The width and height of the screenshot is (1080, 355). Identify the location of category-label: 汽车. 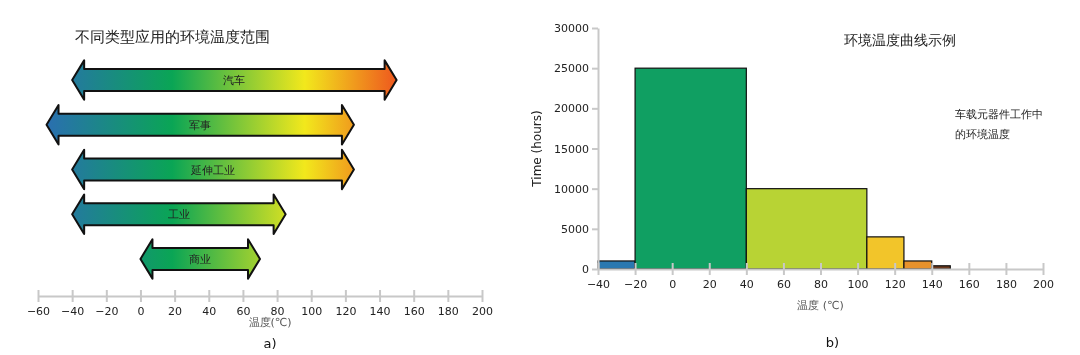
(234, 81).